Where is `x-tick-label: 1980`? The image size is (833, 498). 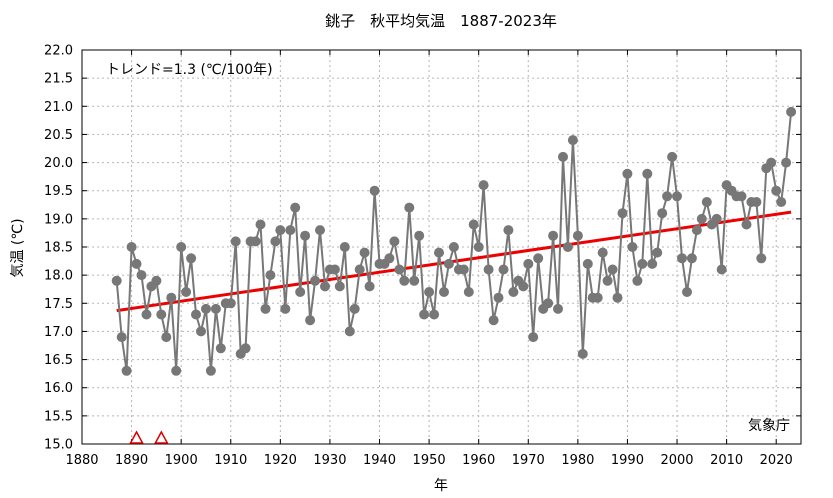
x-tick-label: 1980 is located at coordinates (577, 460).